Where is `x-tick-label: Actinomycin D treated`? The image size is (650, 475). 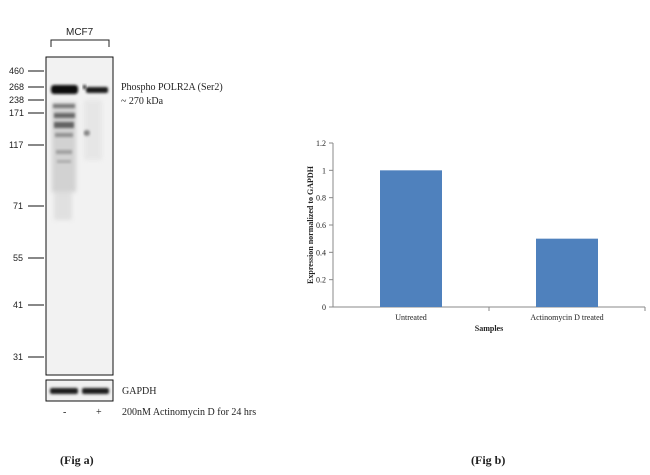
x-tick-label: Actinomycin D treated is located at coordinates (566, 317).